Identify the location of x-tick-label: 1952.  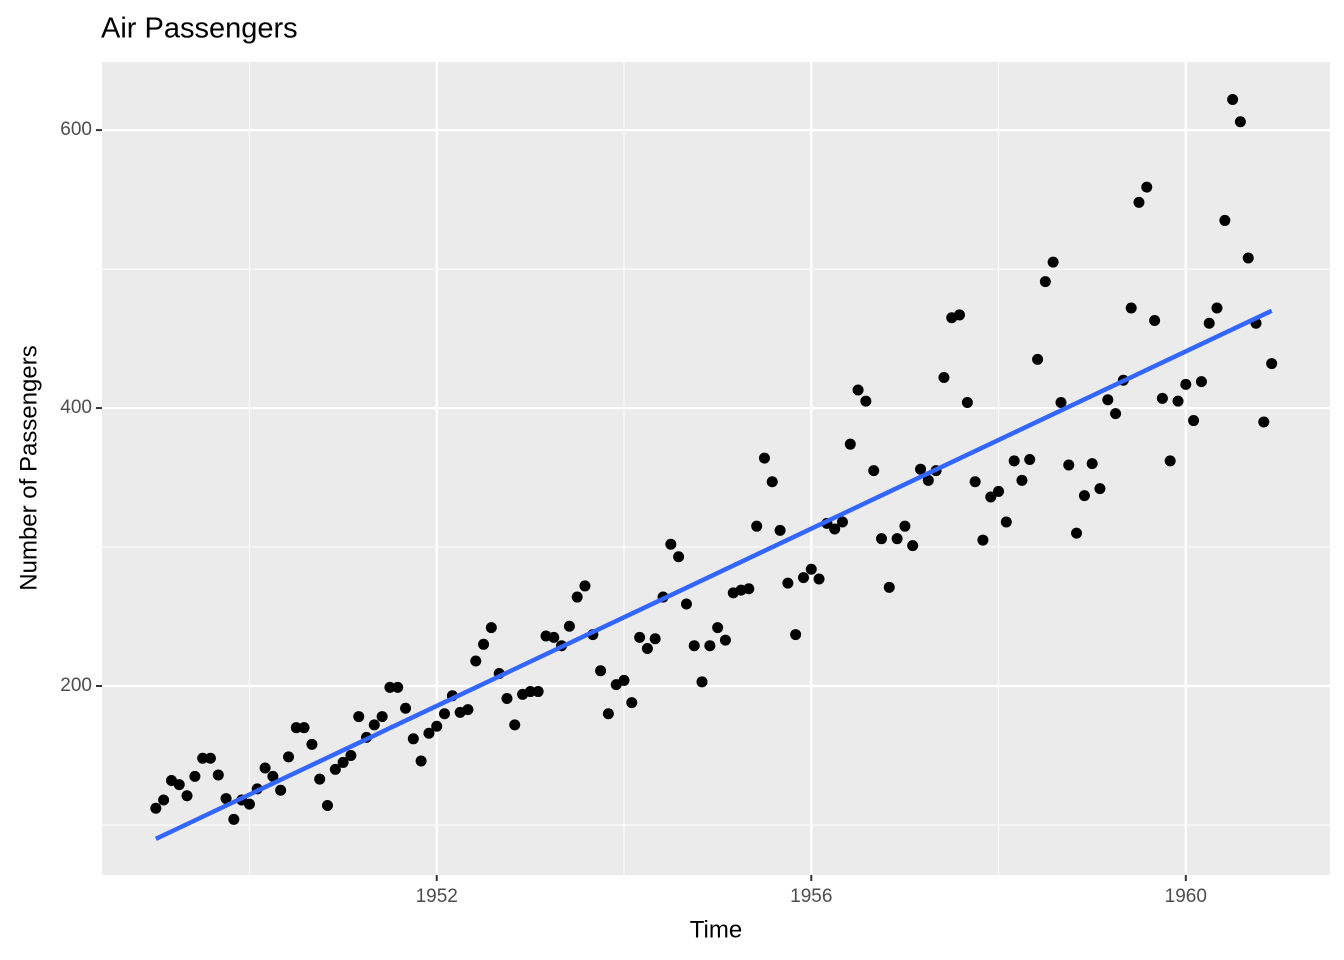
(437, 896).